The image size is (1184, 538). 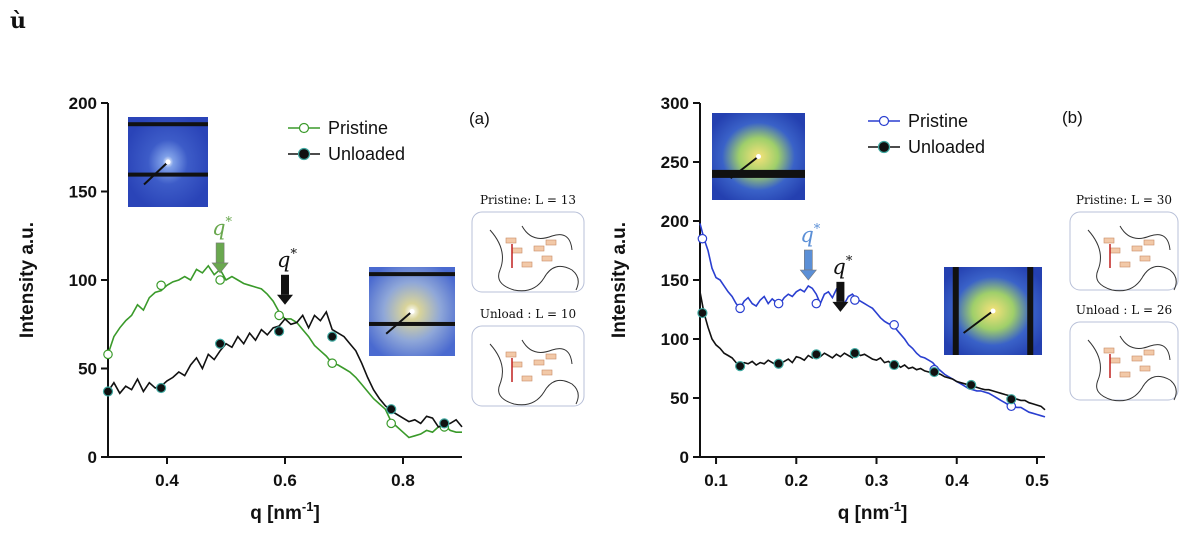 I want to click on x-tick-label: 0.4, so click(x=957, y=480).